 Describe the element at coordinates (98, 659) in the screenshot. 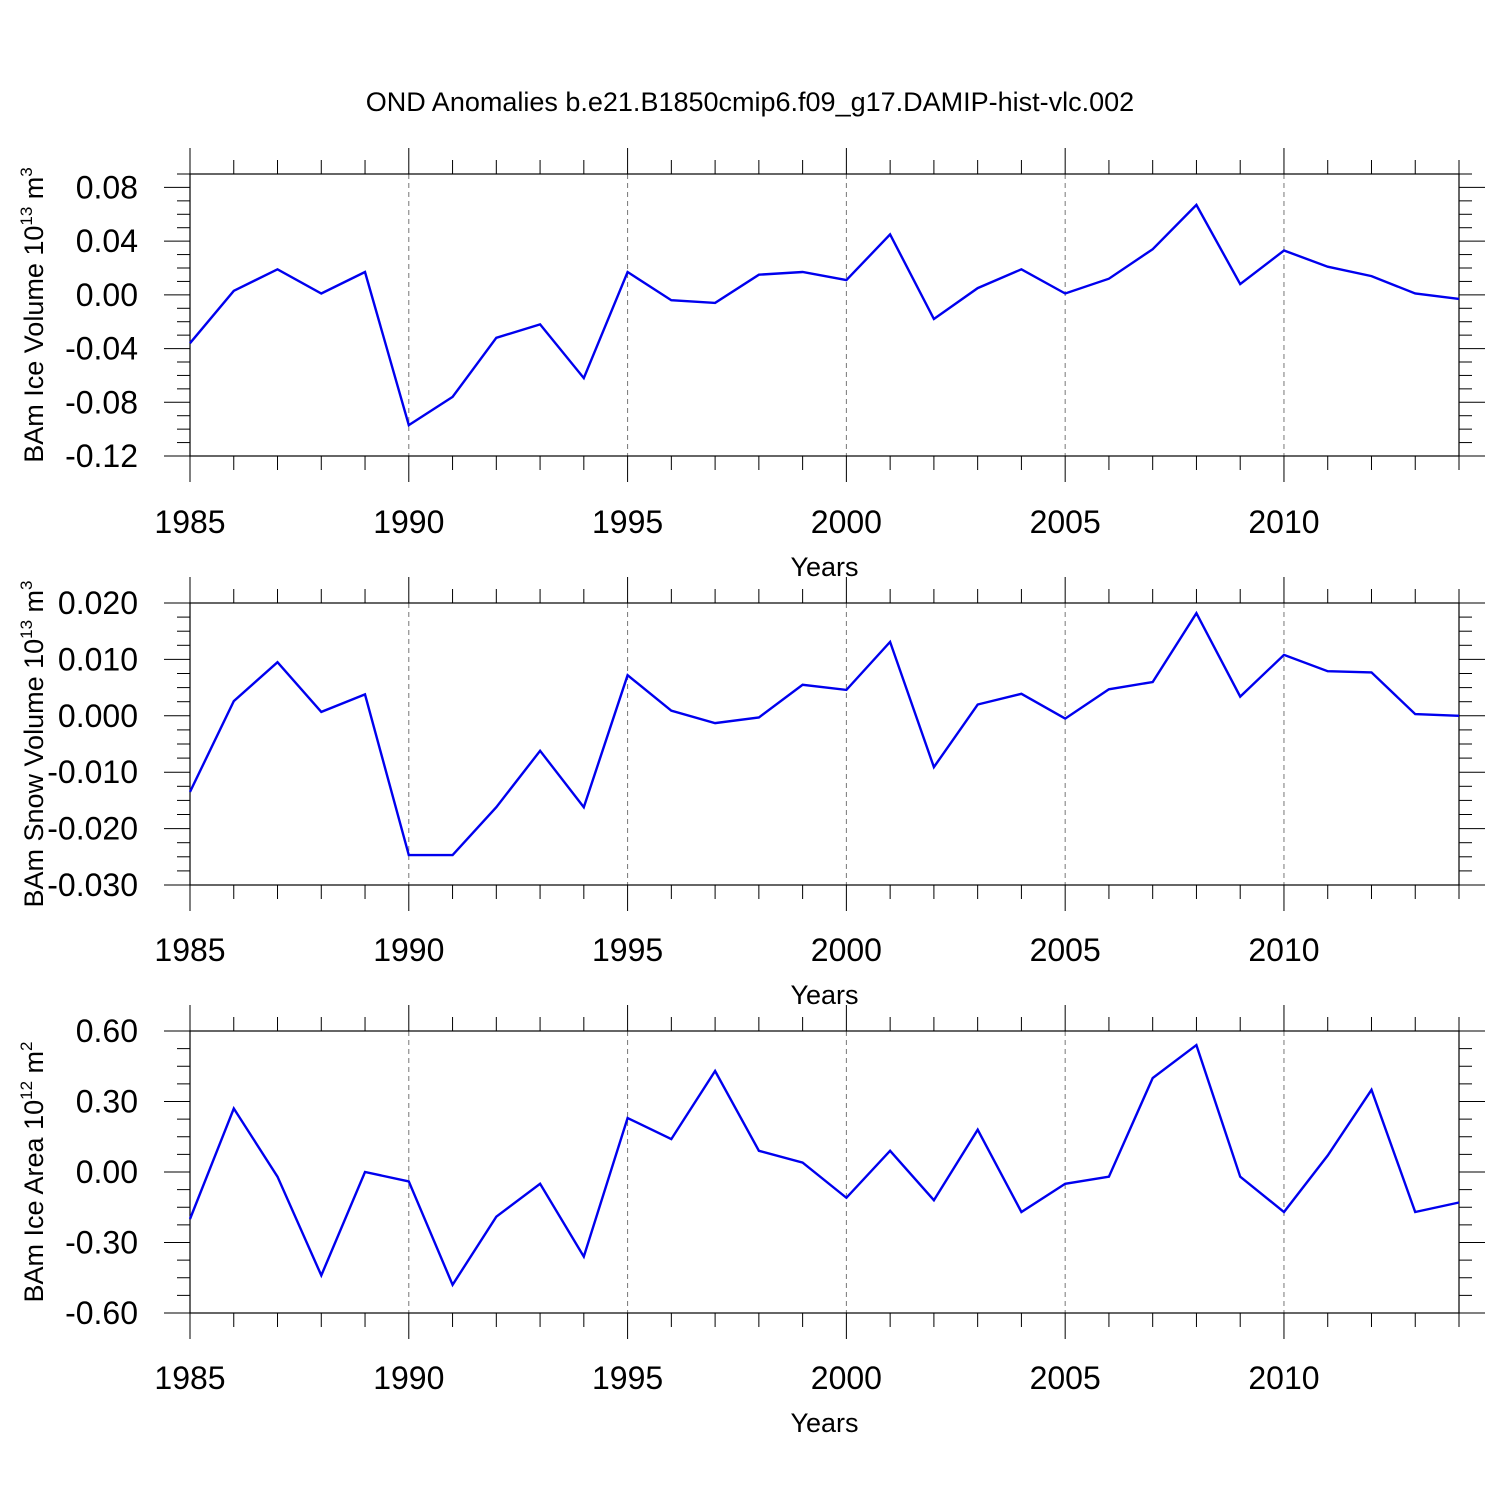

I see `y-tick-label: 0.010` at that location.